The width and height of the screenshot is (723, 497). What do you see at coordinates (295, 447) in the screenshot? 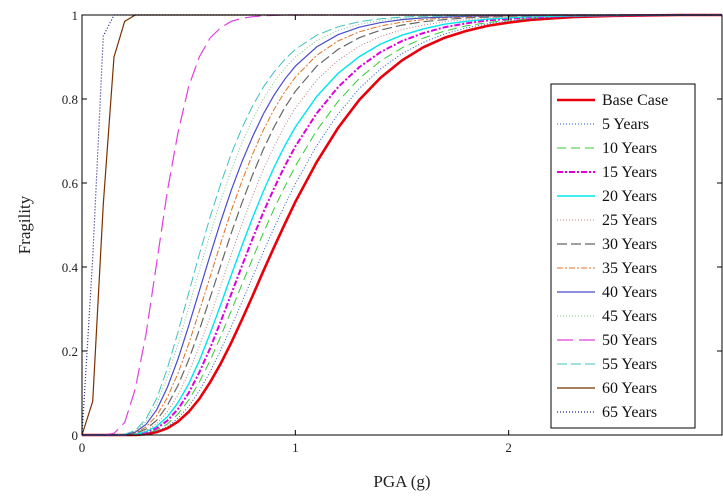
I see `x-tick-label: 1` at bounding box center [295, 447].